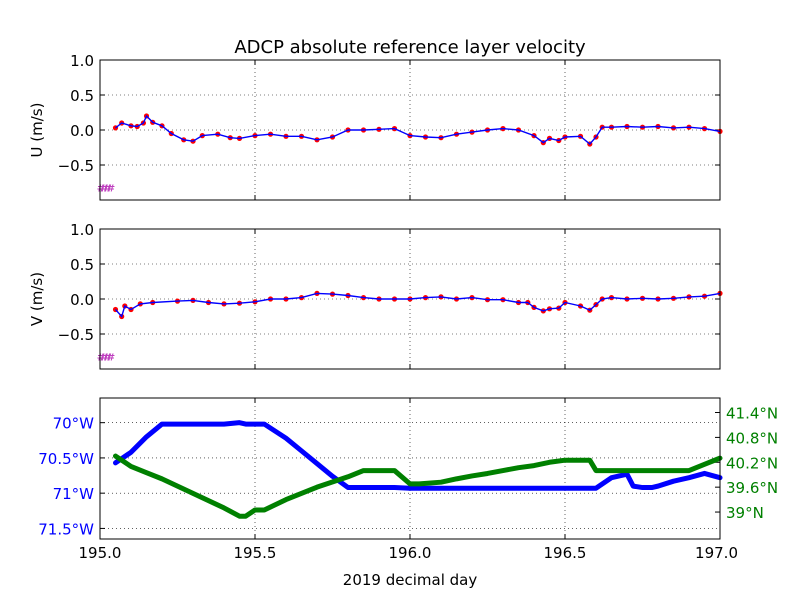  Describe the element at coordinates (745, 513) in the screenshot. I see `lat-tick-label: 39°N` at that location.